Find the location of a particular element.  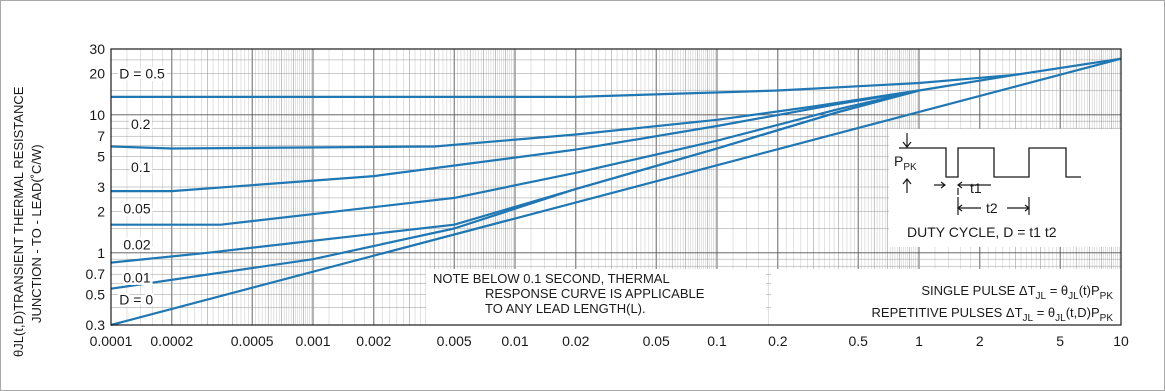

note-line1: NOTE BELOW 0.1 SECOND, THERMAL is located at coordinates (551, 278).